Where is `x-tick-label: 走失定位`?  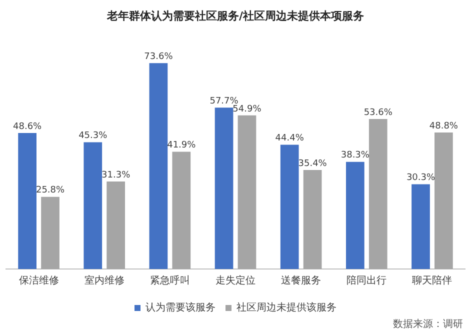
x-tick-label: 走失定位 is located at coordinates (236, 280).